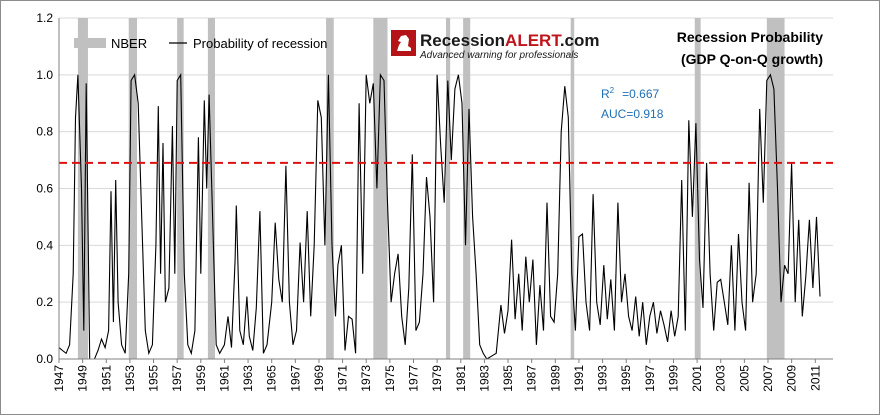 Image resolution: width=880 pixels, height=416 pixels. I want to click on logo-tagline: Advanced warning for professionals, so click(498, 55).